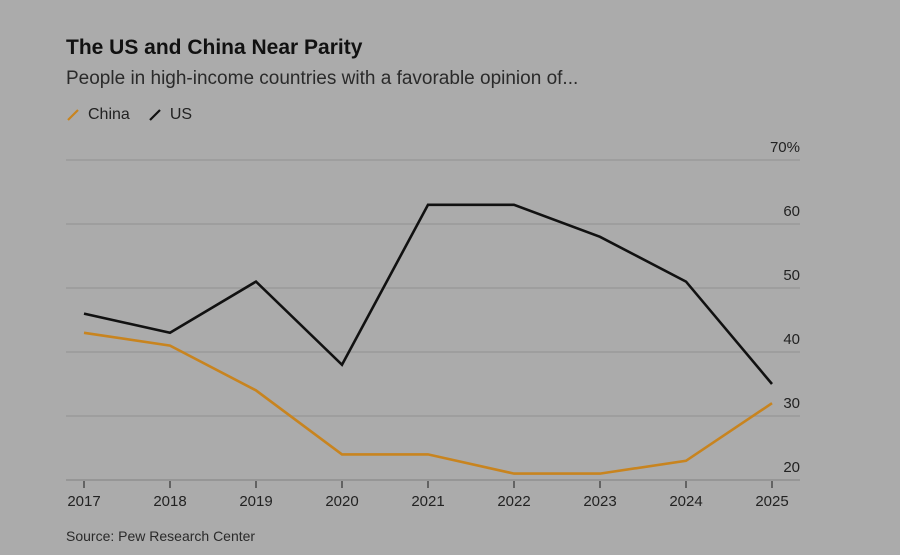  Describe the element at coordinates (109, 114) in the screenshot. I see `legend-label-china: China` at that location.